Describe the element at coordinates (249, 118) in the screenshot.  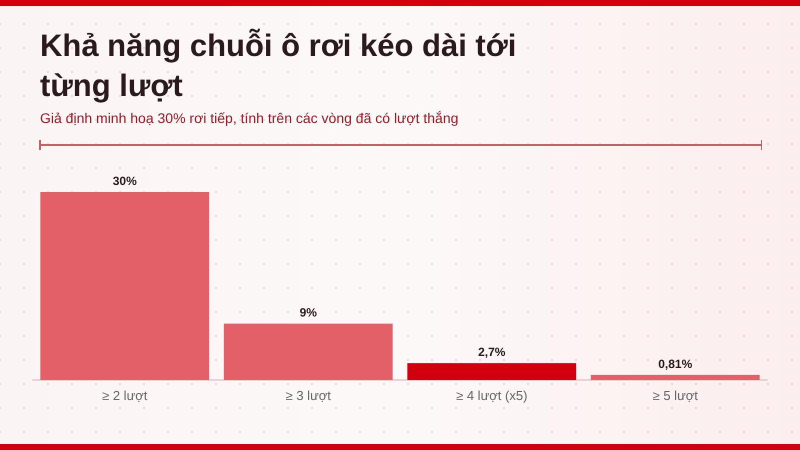
I see `chart-subtitle: Giả định minh hoạ 30% rơi tiếp, tính trên các vòng đã có lượt thắng` at that location.